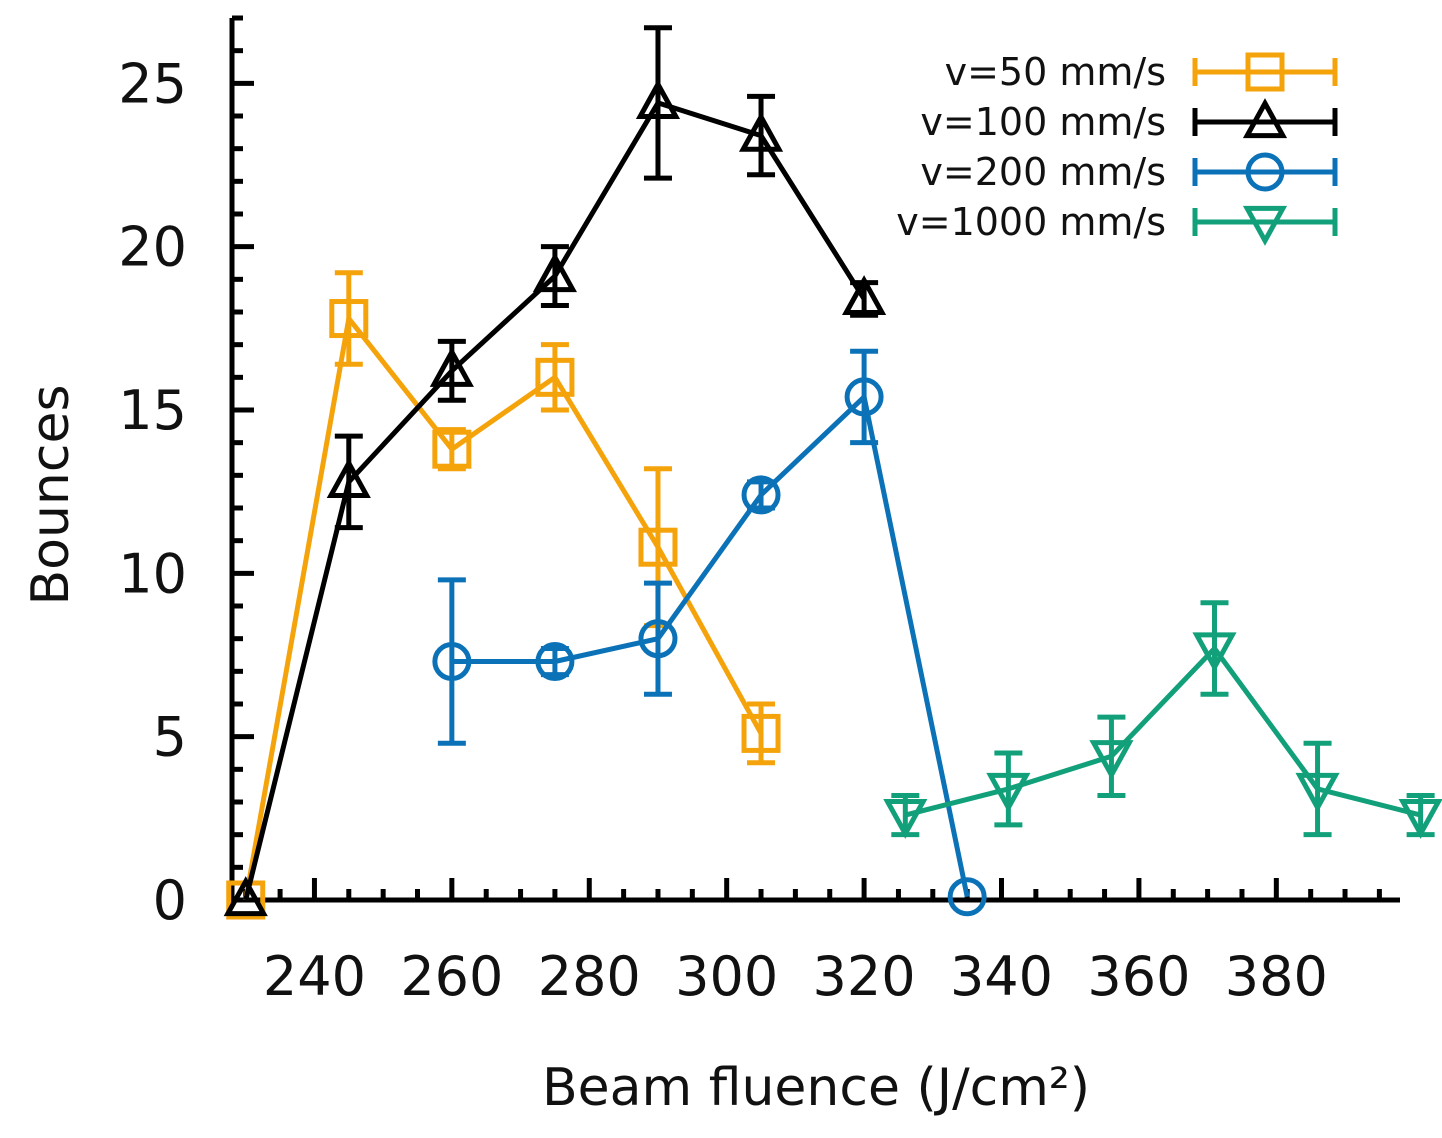 Image resolution: width=1442 pixels, height=1138 pixels. Describe the element at coordinates (1276, 976) in the screenshot. I see `x-tick-label: 380` at that location.